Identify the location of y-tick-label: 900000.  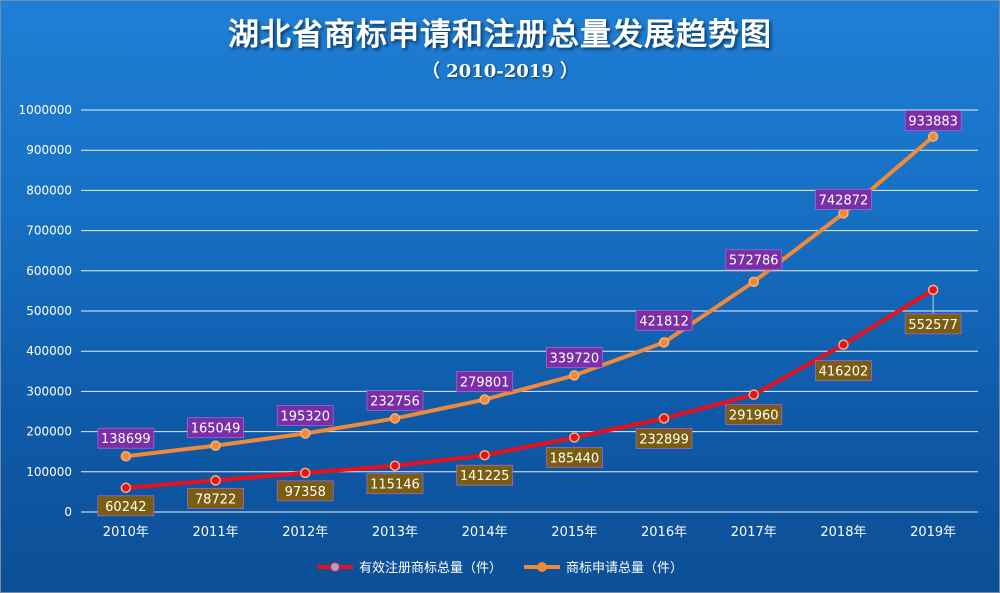
(49, 150).